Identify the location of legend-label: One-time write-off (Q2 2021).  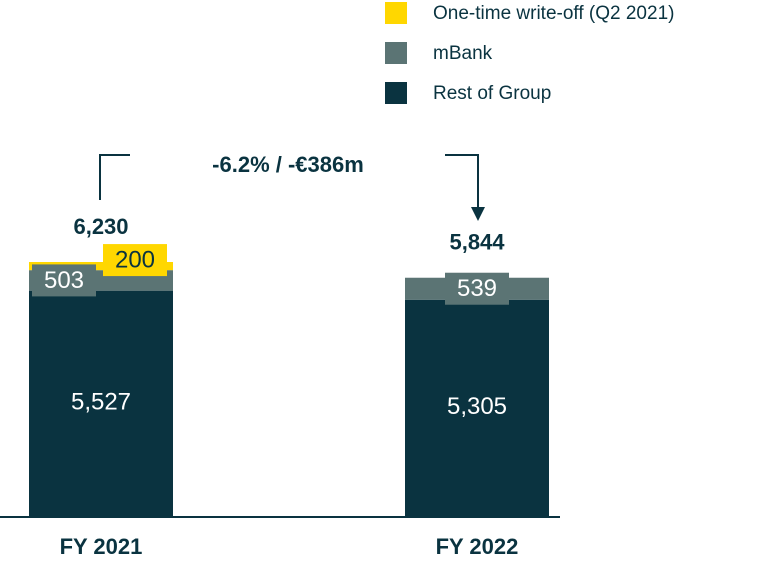
(553, 13).